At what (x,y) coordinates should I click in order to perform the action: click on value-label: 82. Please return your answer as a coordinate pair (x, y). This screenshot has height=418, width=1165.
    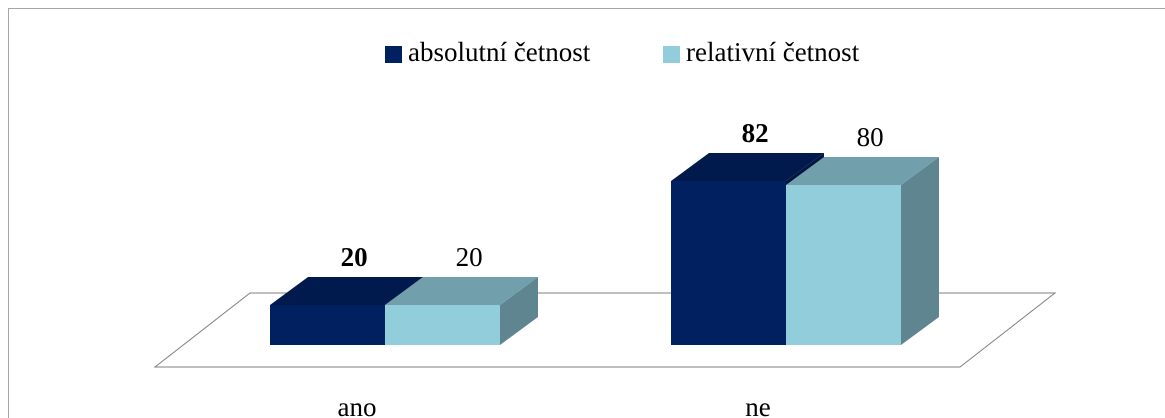
    Looking at the image, I should click on (755, 133).